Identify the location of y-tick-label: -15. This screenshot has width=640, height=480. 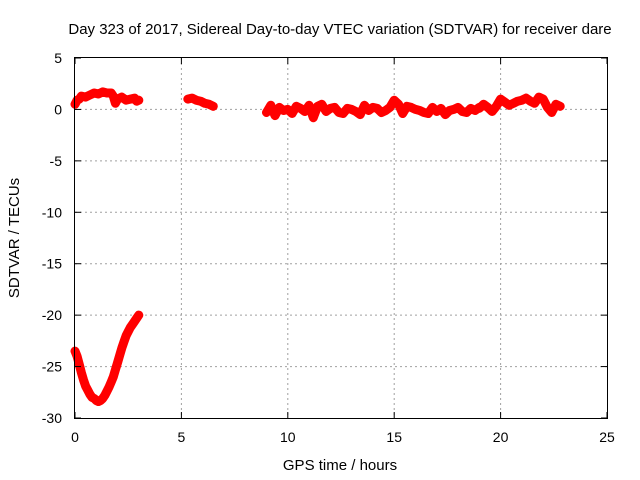
(52, 264).